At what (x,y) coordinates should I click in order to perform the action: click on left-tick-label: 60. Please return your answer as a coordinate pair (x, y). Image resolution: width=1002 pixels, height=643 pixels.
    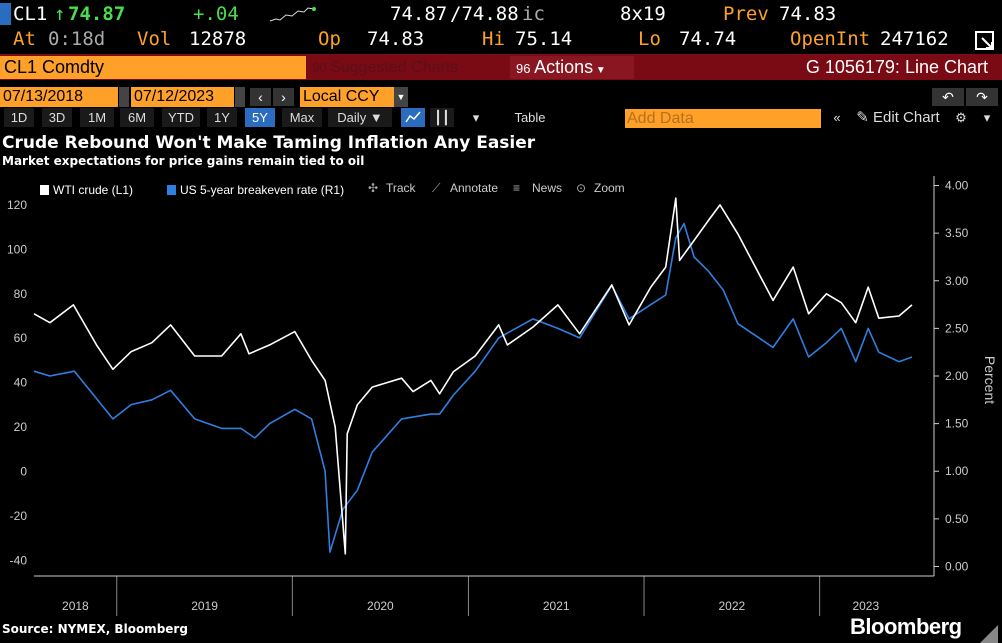
    Looking at the image, I should click on (21, 338).